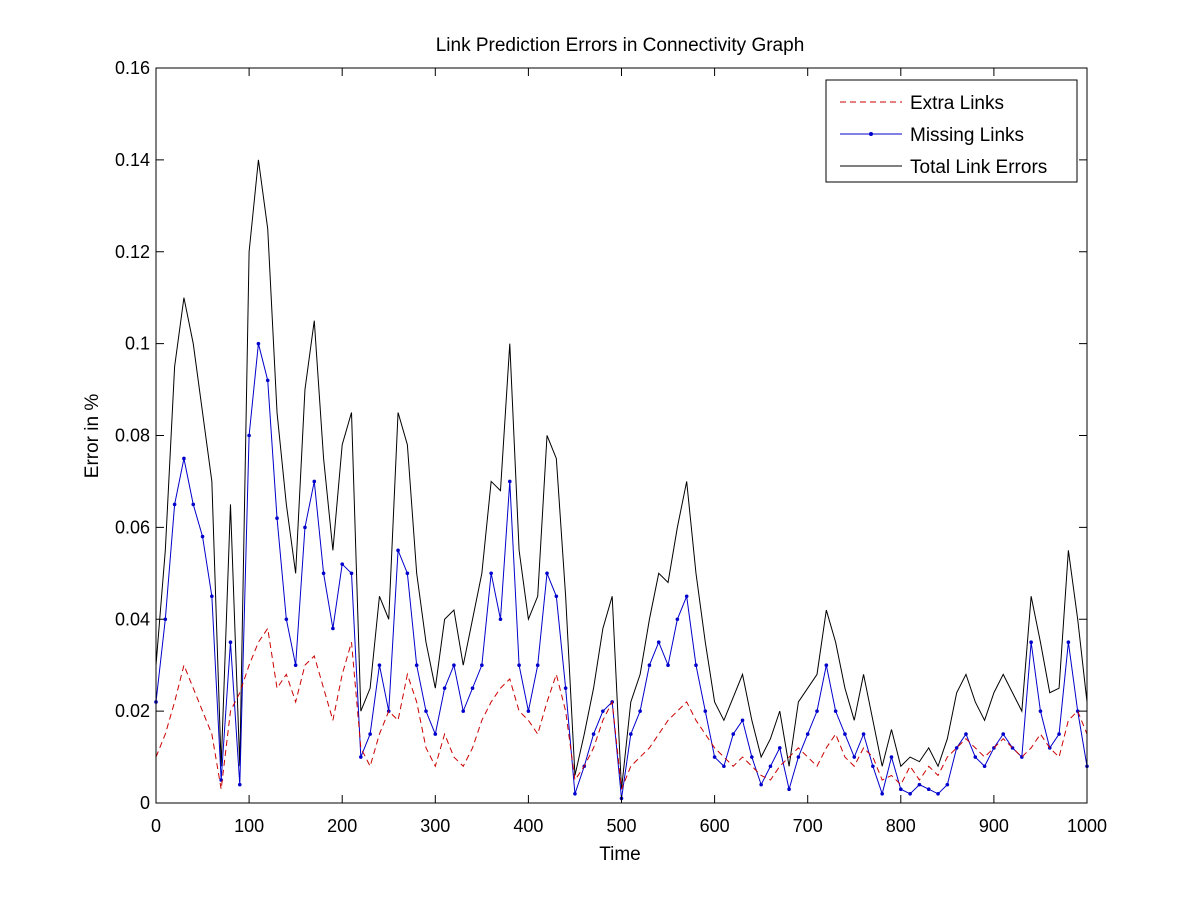 The image size is (1200, 900). Describe the element at coordinates (132, 160) in the screenshot. I see `y-tick-label: 0.14` at that location.